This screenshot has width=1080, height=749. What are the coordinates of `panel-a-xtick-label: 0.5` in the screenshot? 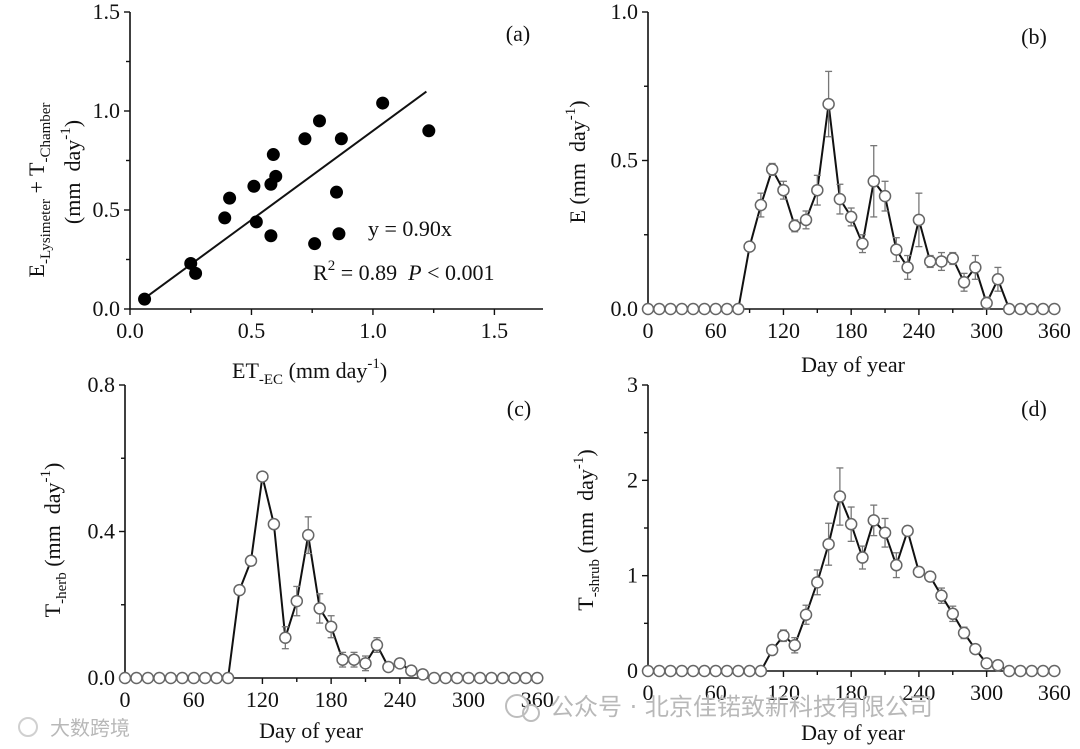 It's located at (252, 330).